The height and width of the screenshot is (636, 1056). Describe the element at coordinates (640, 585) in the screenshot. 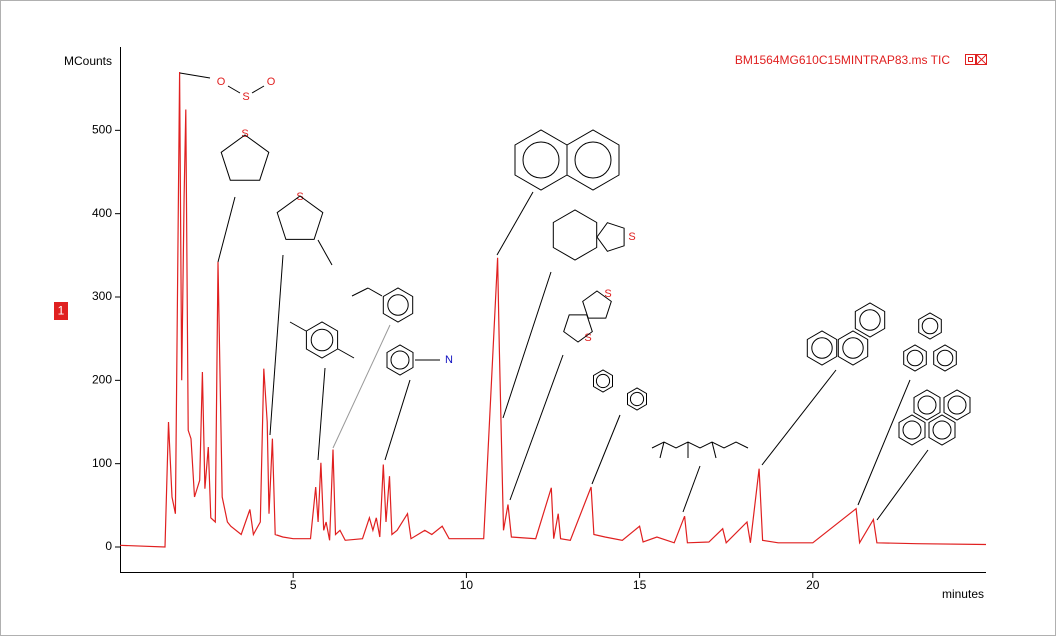

I see `x-tick-label: 15` at that location.